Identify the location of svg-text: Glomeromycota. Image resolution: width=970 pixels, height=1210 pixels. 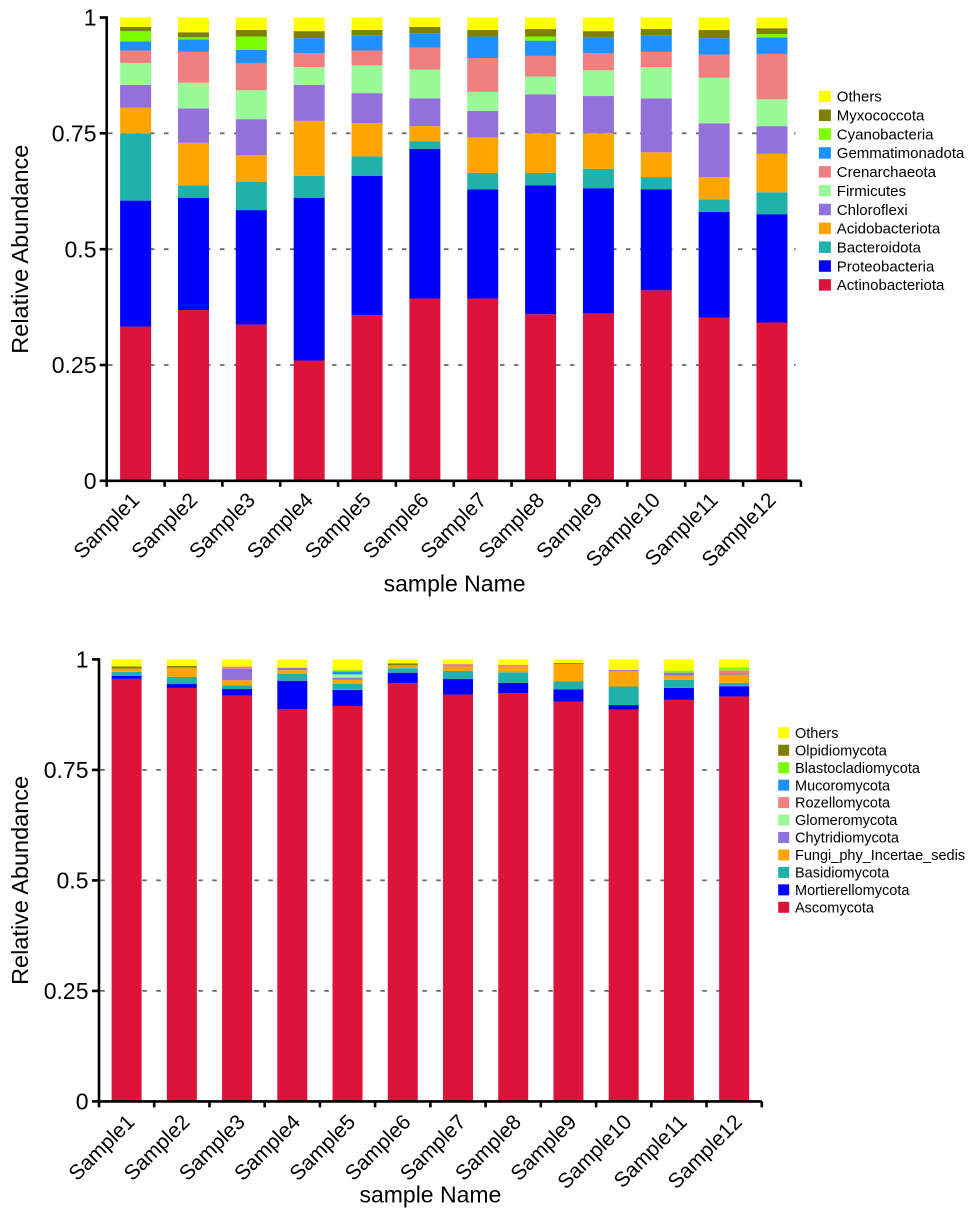
(846, 821).